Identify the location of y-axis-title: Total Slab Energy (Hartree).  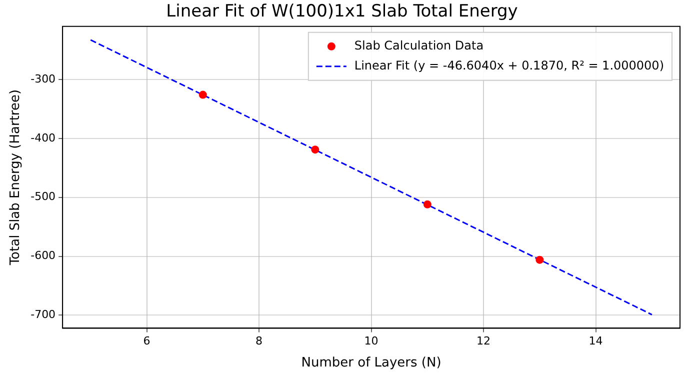
(16, 177).